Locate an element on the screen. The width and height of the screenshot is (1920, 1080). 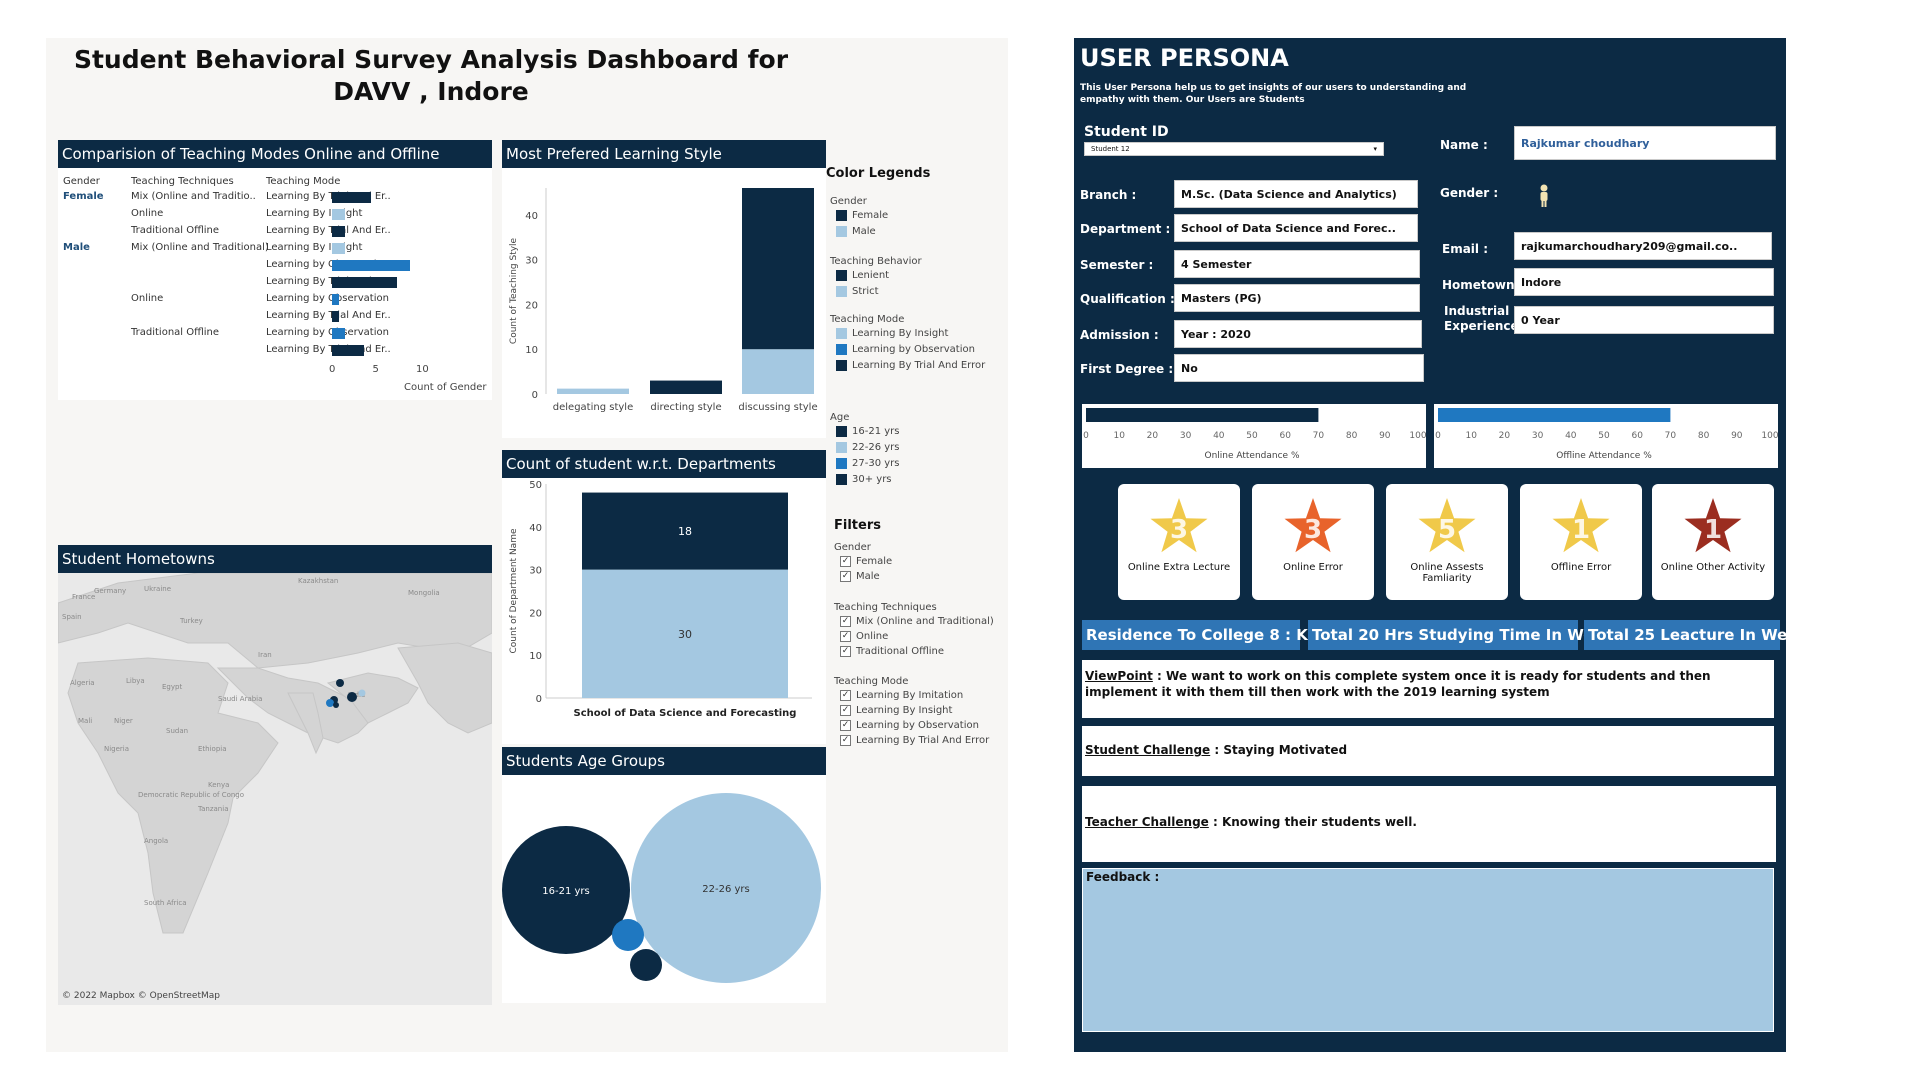
filter-checkbox: ✓ Online is located at coordinates (864, 636).